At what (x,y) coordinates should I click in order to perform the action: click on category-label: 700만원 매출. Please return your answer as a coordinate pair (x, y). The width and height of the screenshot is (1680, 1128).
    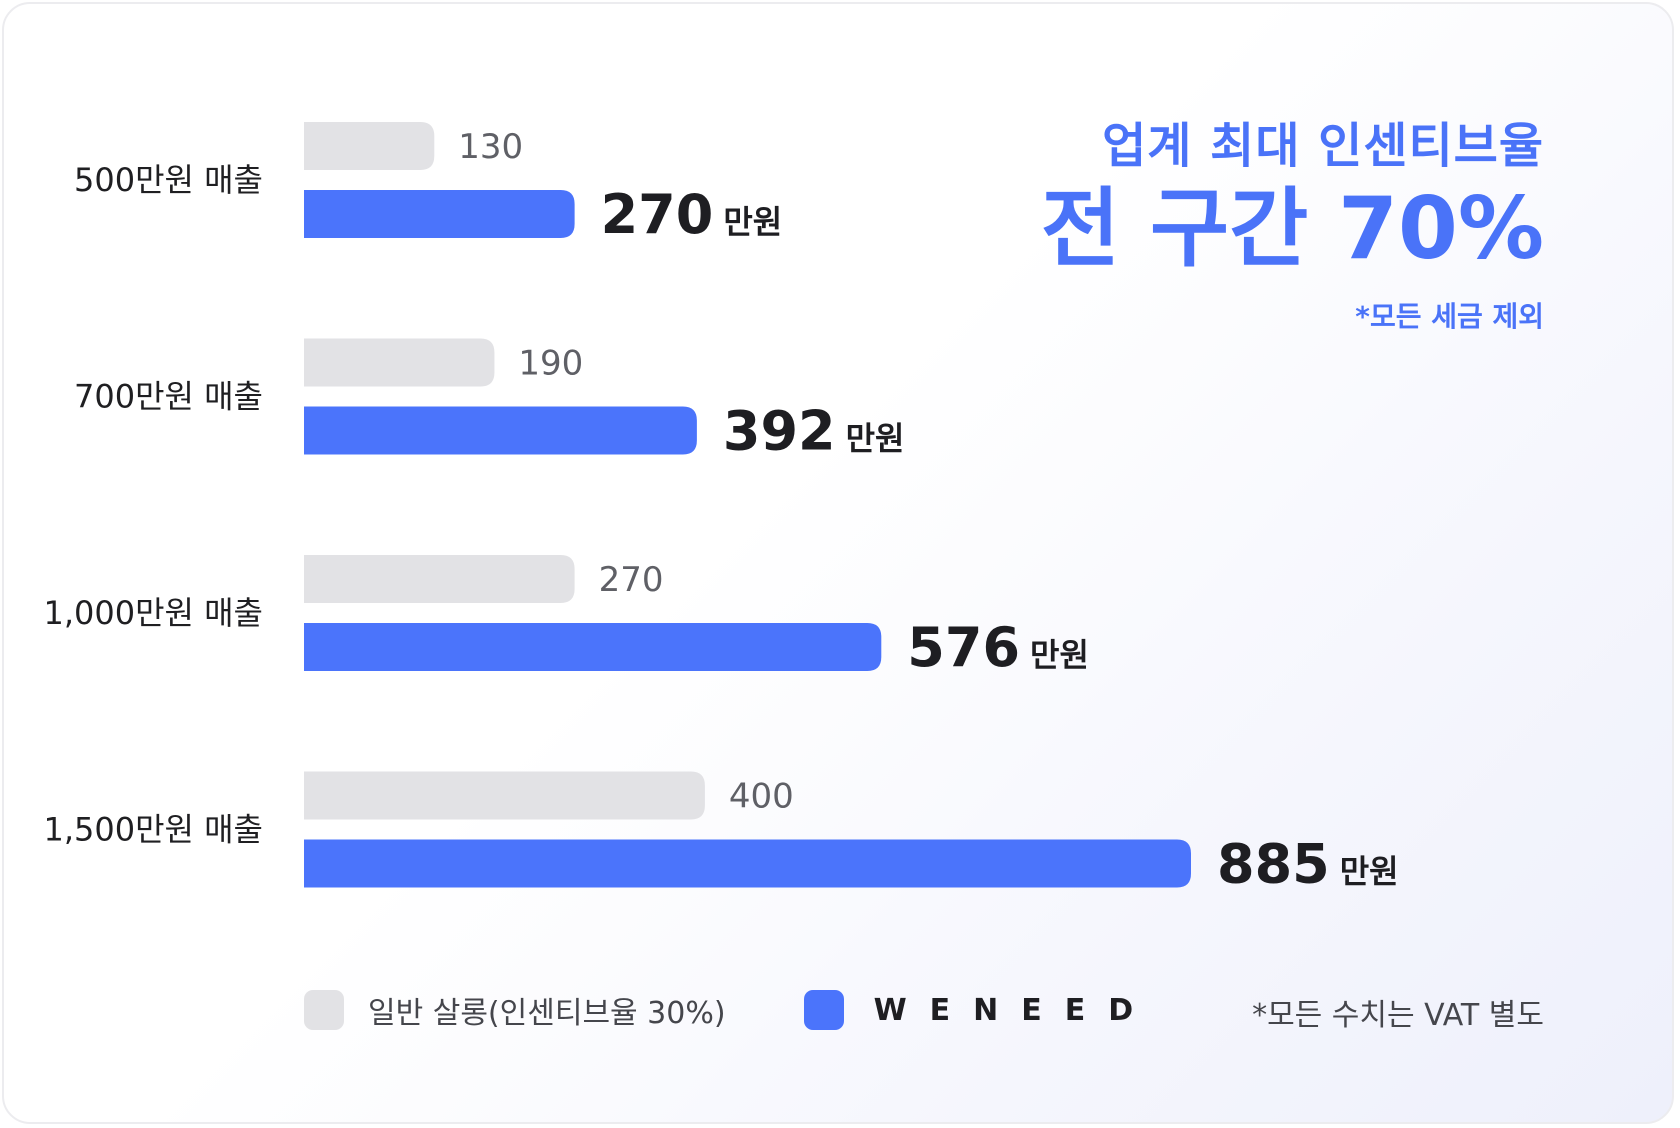
    Looking at the image, I should click on (168, 397).